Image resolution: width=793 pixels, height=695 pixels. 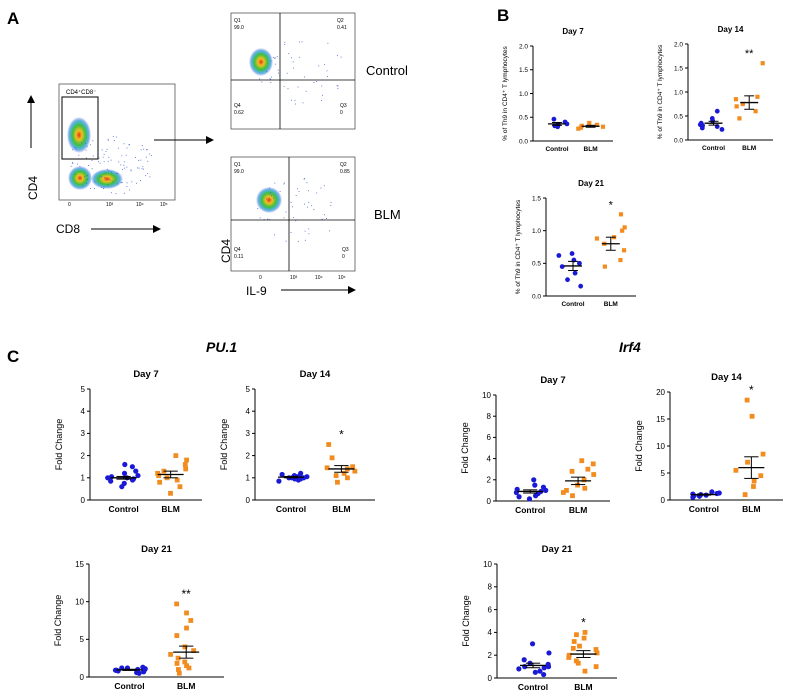 I want to click on tick-1b: 10³, so click(x=294, y=278).